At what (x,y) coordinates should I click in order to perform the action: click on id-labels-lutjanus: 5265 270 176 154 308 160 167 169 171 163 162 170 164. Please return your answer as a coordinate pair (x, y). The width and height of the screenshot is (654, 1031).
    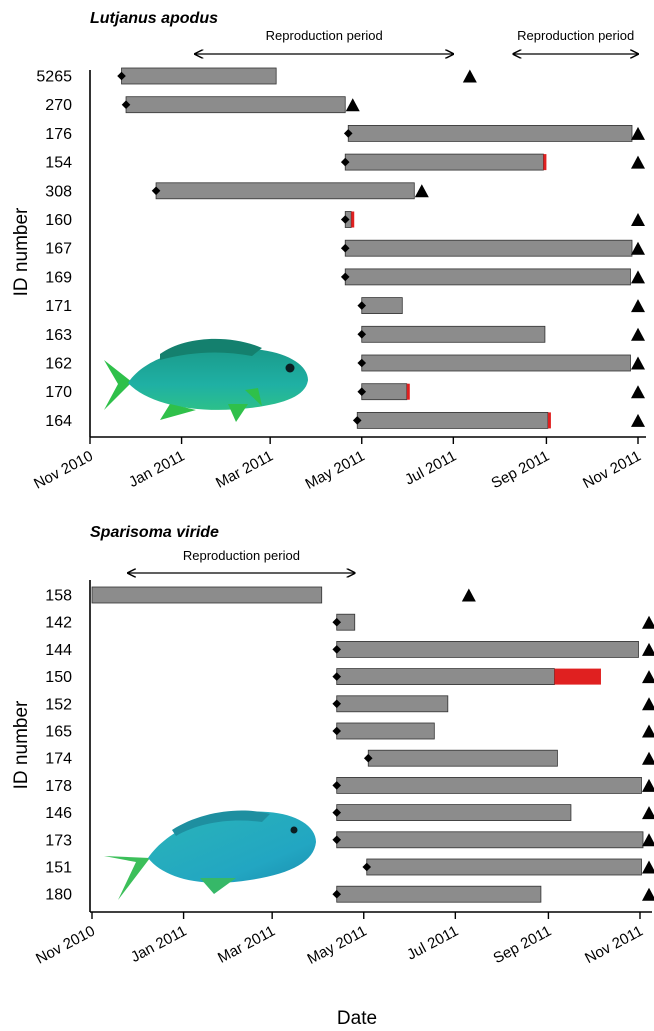
    Looking at the image, I should click on (54, 249).